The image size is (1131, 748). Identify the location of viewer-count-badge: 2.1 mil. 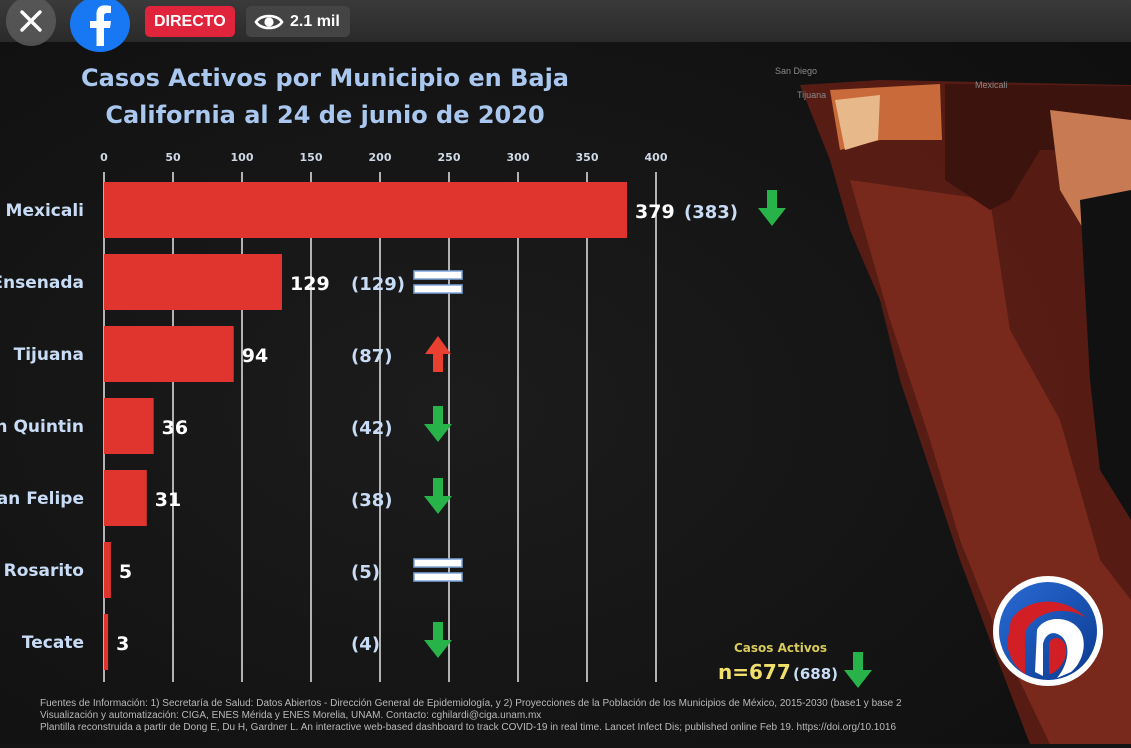
(298, 21).